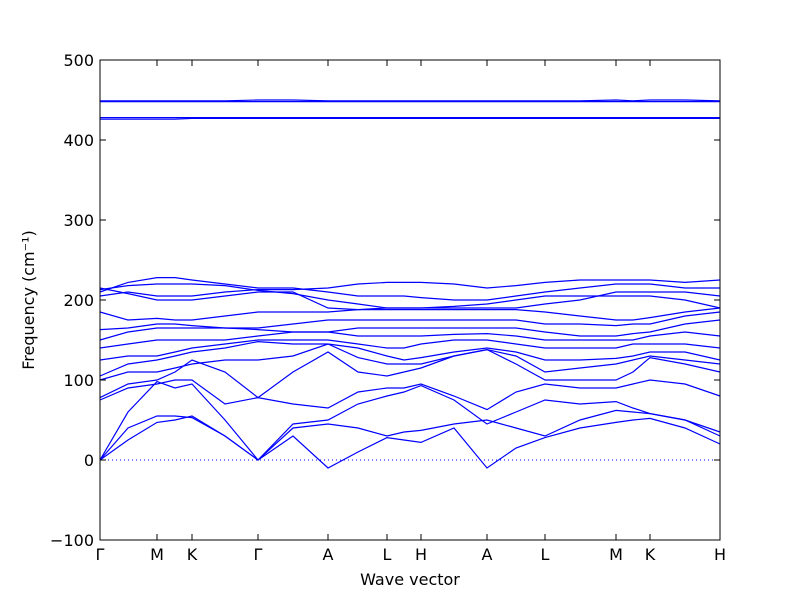  Describe the element at coordinates (78, 220) in the screenshot. I see `y-tick-label: 300` at that location.